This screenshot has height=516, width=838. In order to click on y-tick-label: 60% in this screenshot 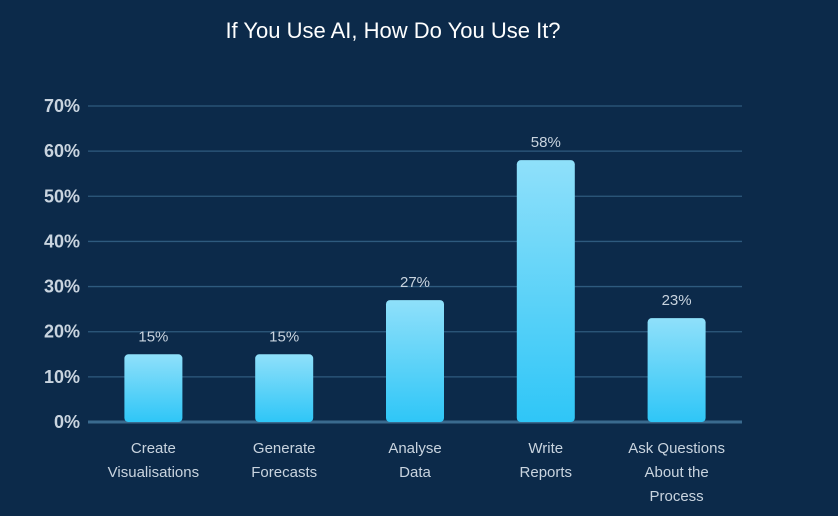, I will do `click(62, 151)`.